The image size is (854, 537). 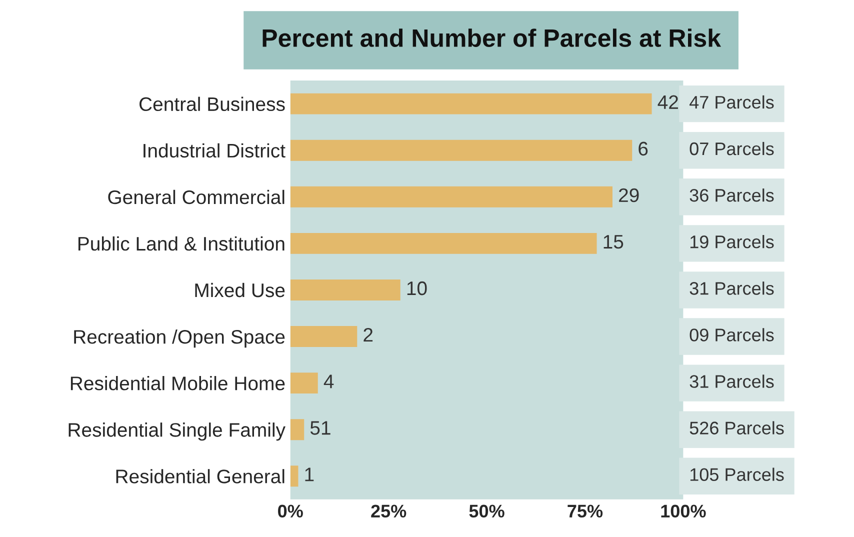 What do you see at coordinates (329, 381) in the screenshot?
I see `annotation: 4` at bounding box center [329, 381].